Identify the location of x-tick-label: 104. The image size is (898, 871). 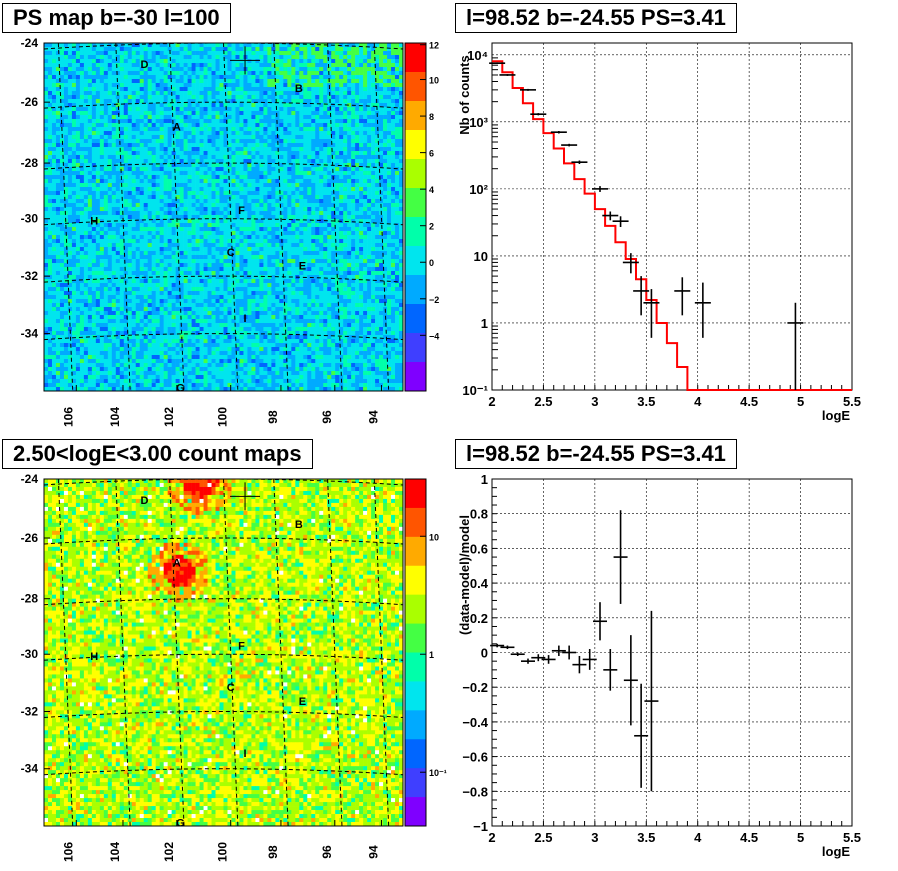
(115, 417).